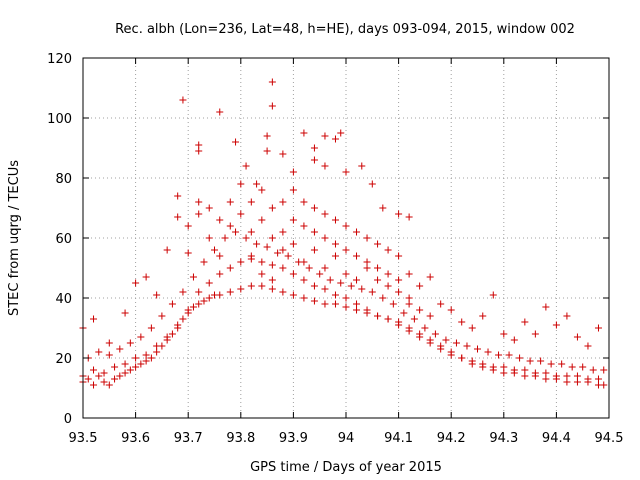  What do you see at coordinates (346, 467) in the screenshot?
I see `x-axis-label: GPS time / Days of year 2015` at bounding box center [346, 467].